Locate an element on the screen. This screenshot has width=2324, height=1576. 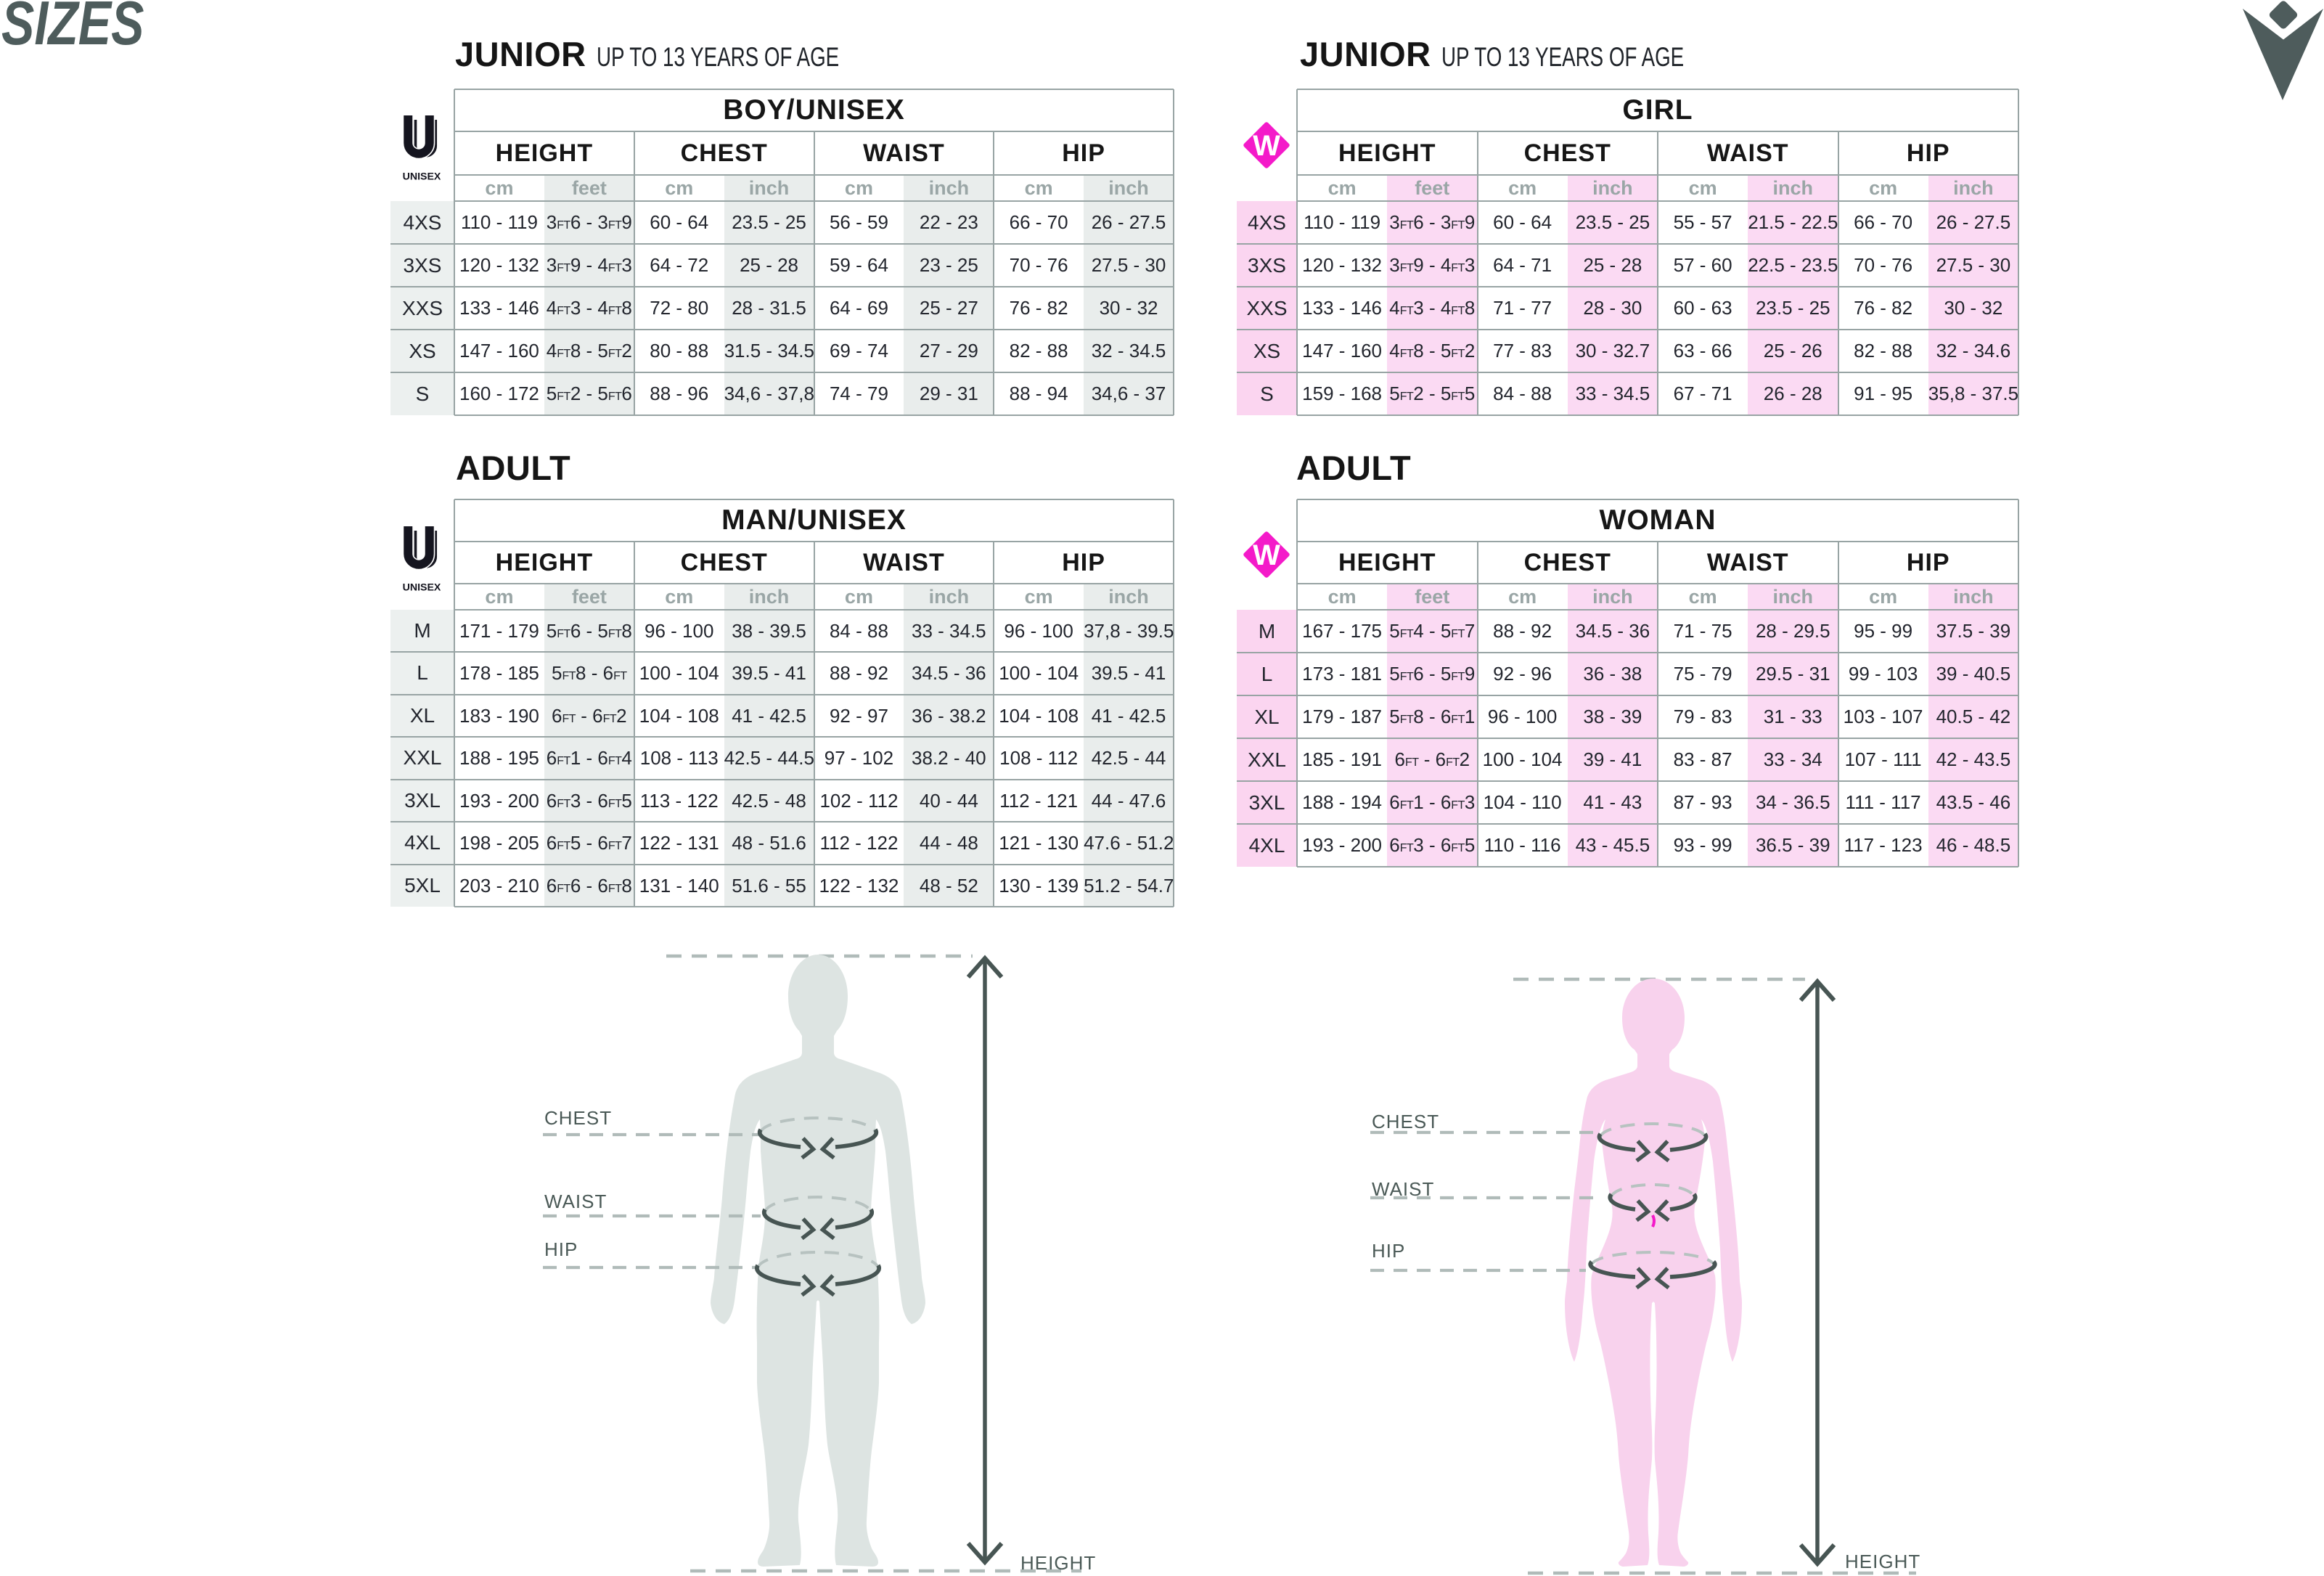
svg-text: WAIST is located at coordinates (575, 1201).